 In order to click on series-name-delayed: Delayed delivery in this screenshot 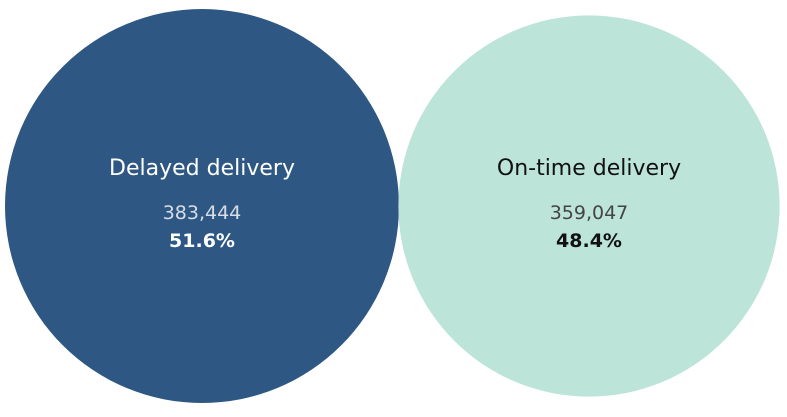, I will do `click(202, 168)`.